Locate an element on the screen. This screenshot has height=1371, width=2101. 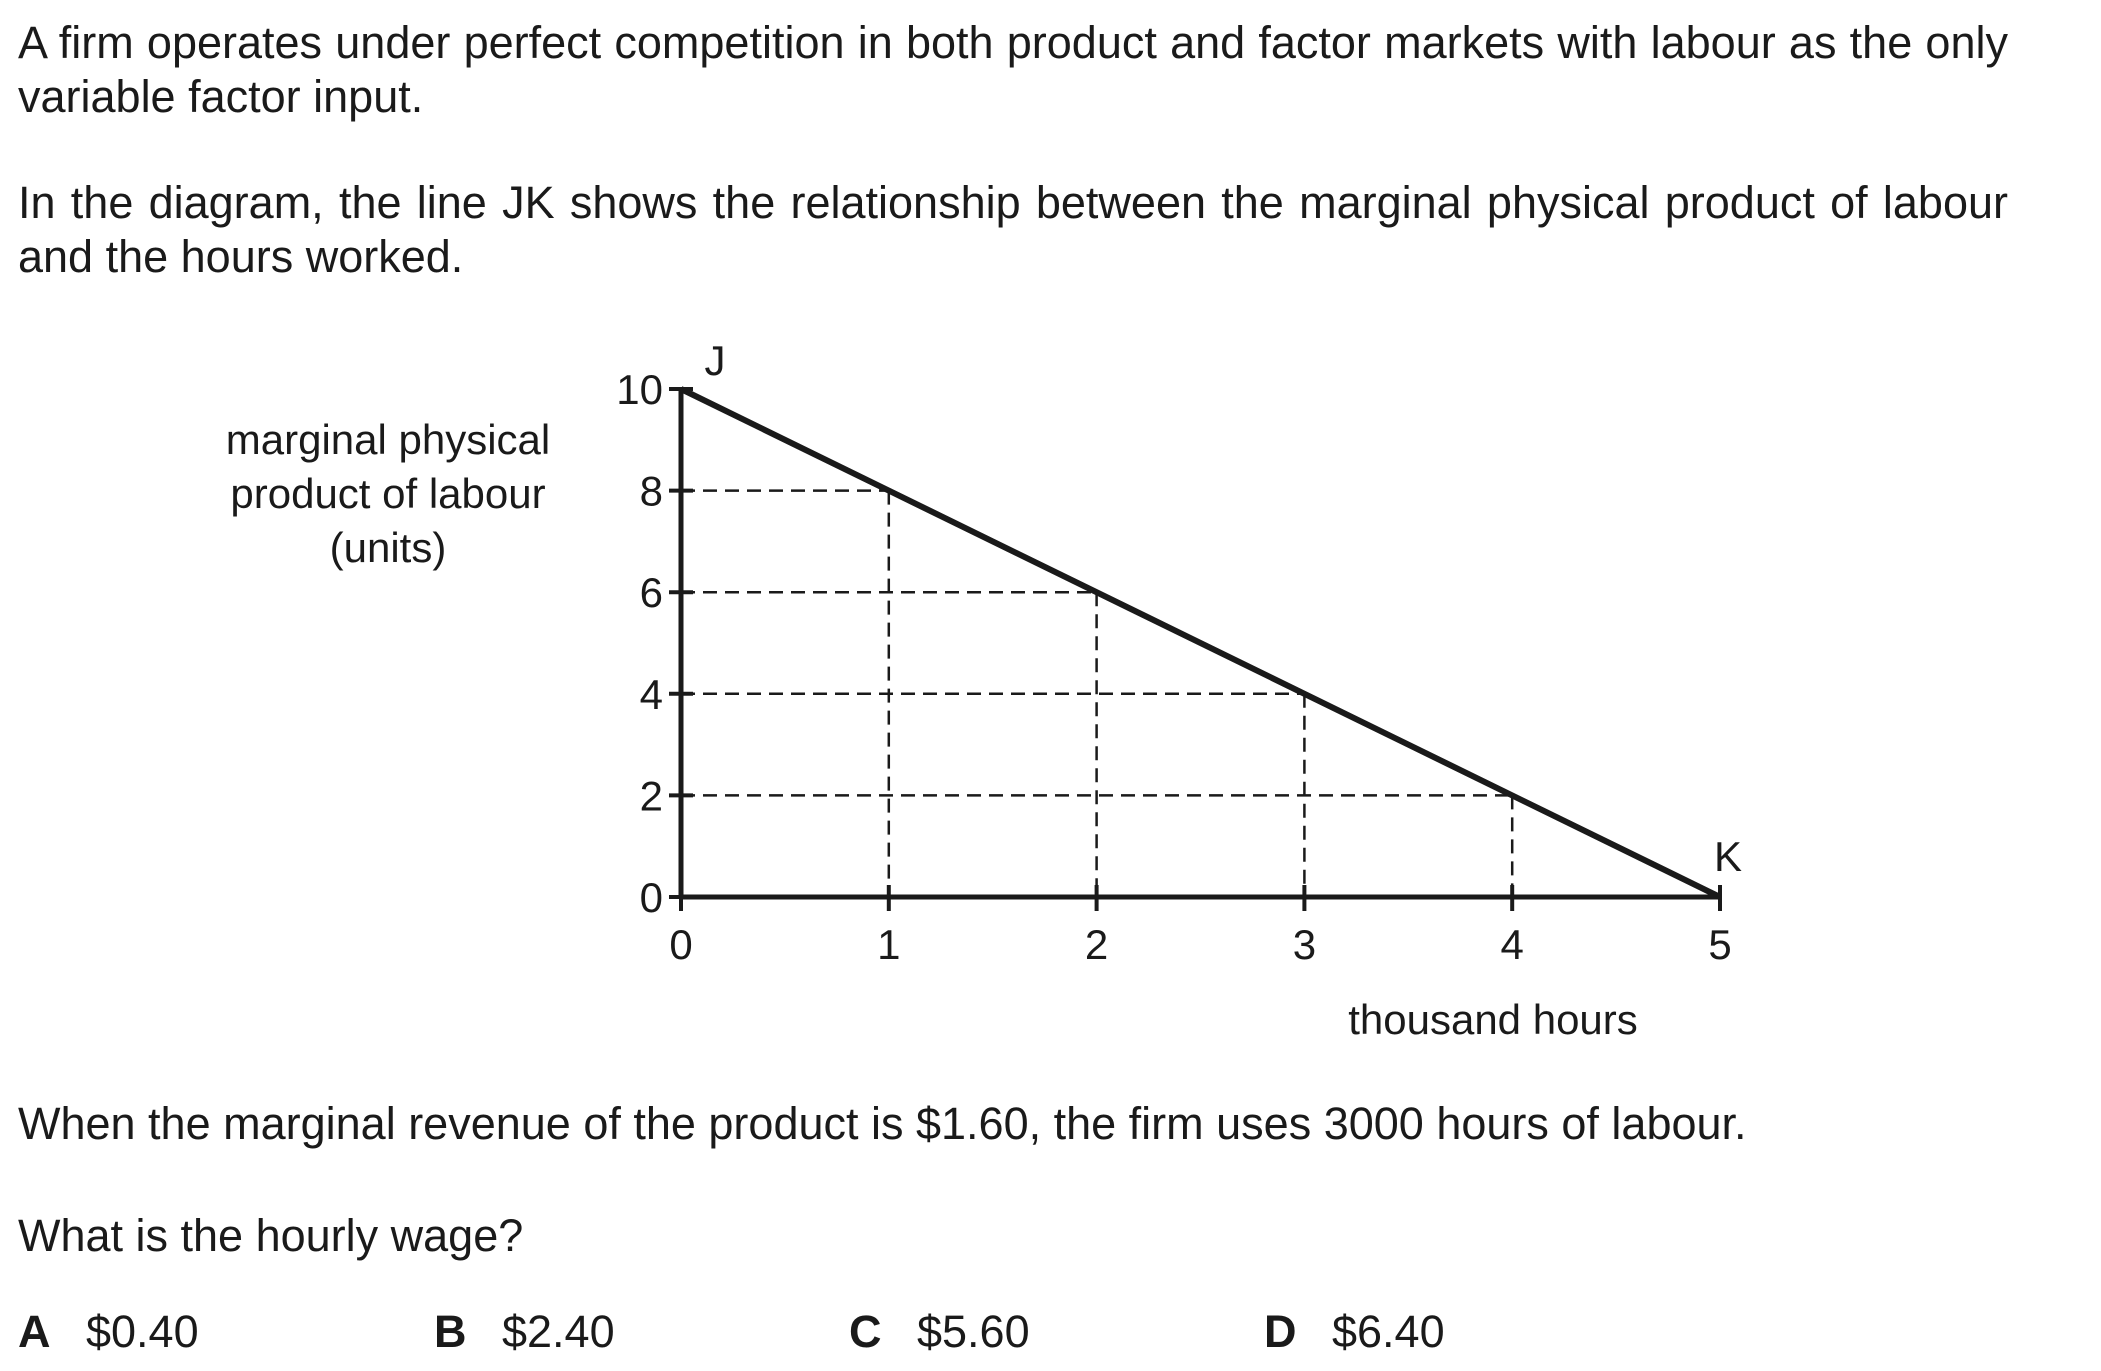
y-tick-label: 4 is located at coordinates (651, 694).